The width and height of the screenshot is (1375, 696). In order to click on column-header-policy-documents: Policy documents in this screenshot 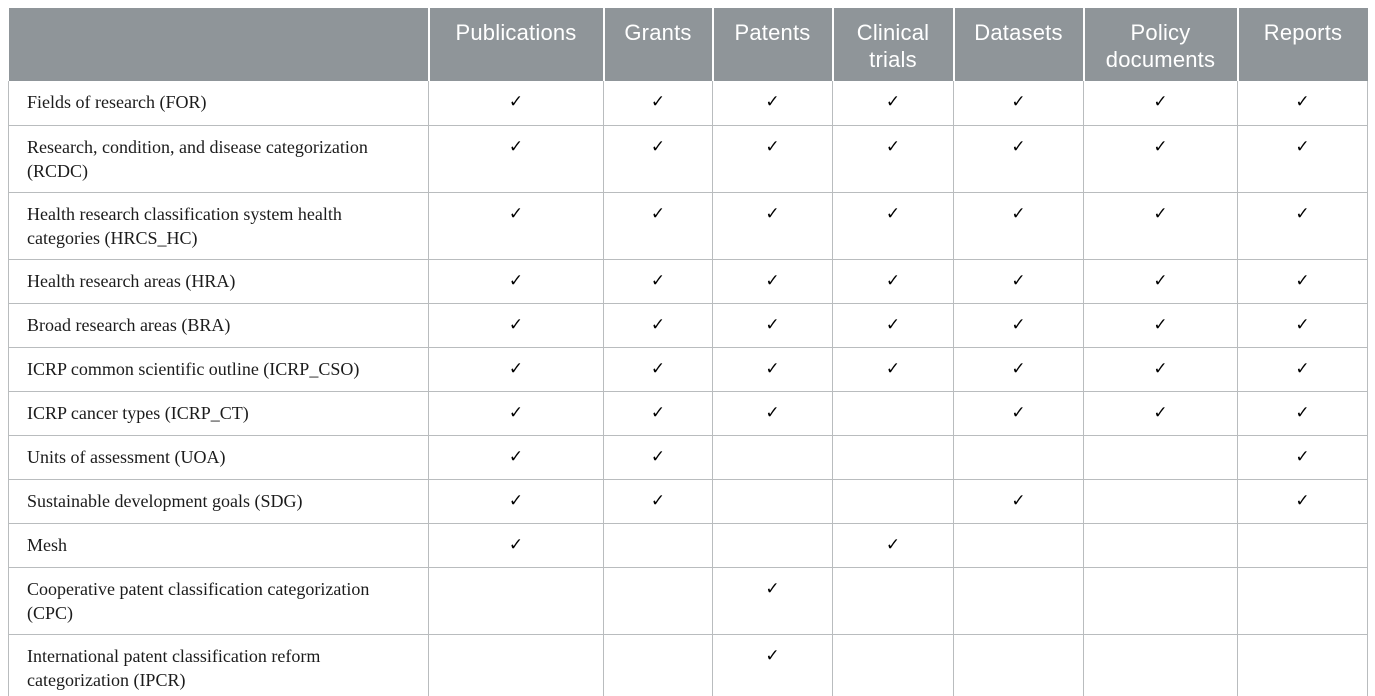, I will do `click(1160, 44)`.